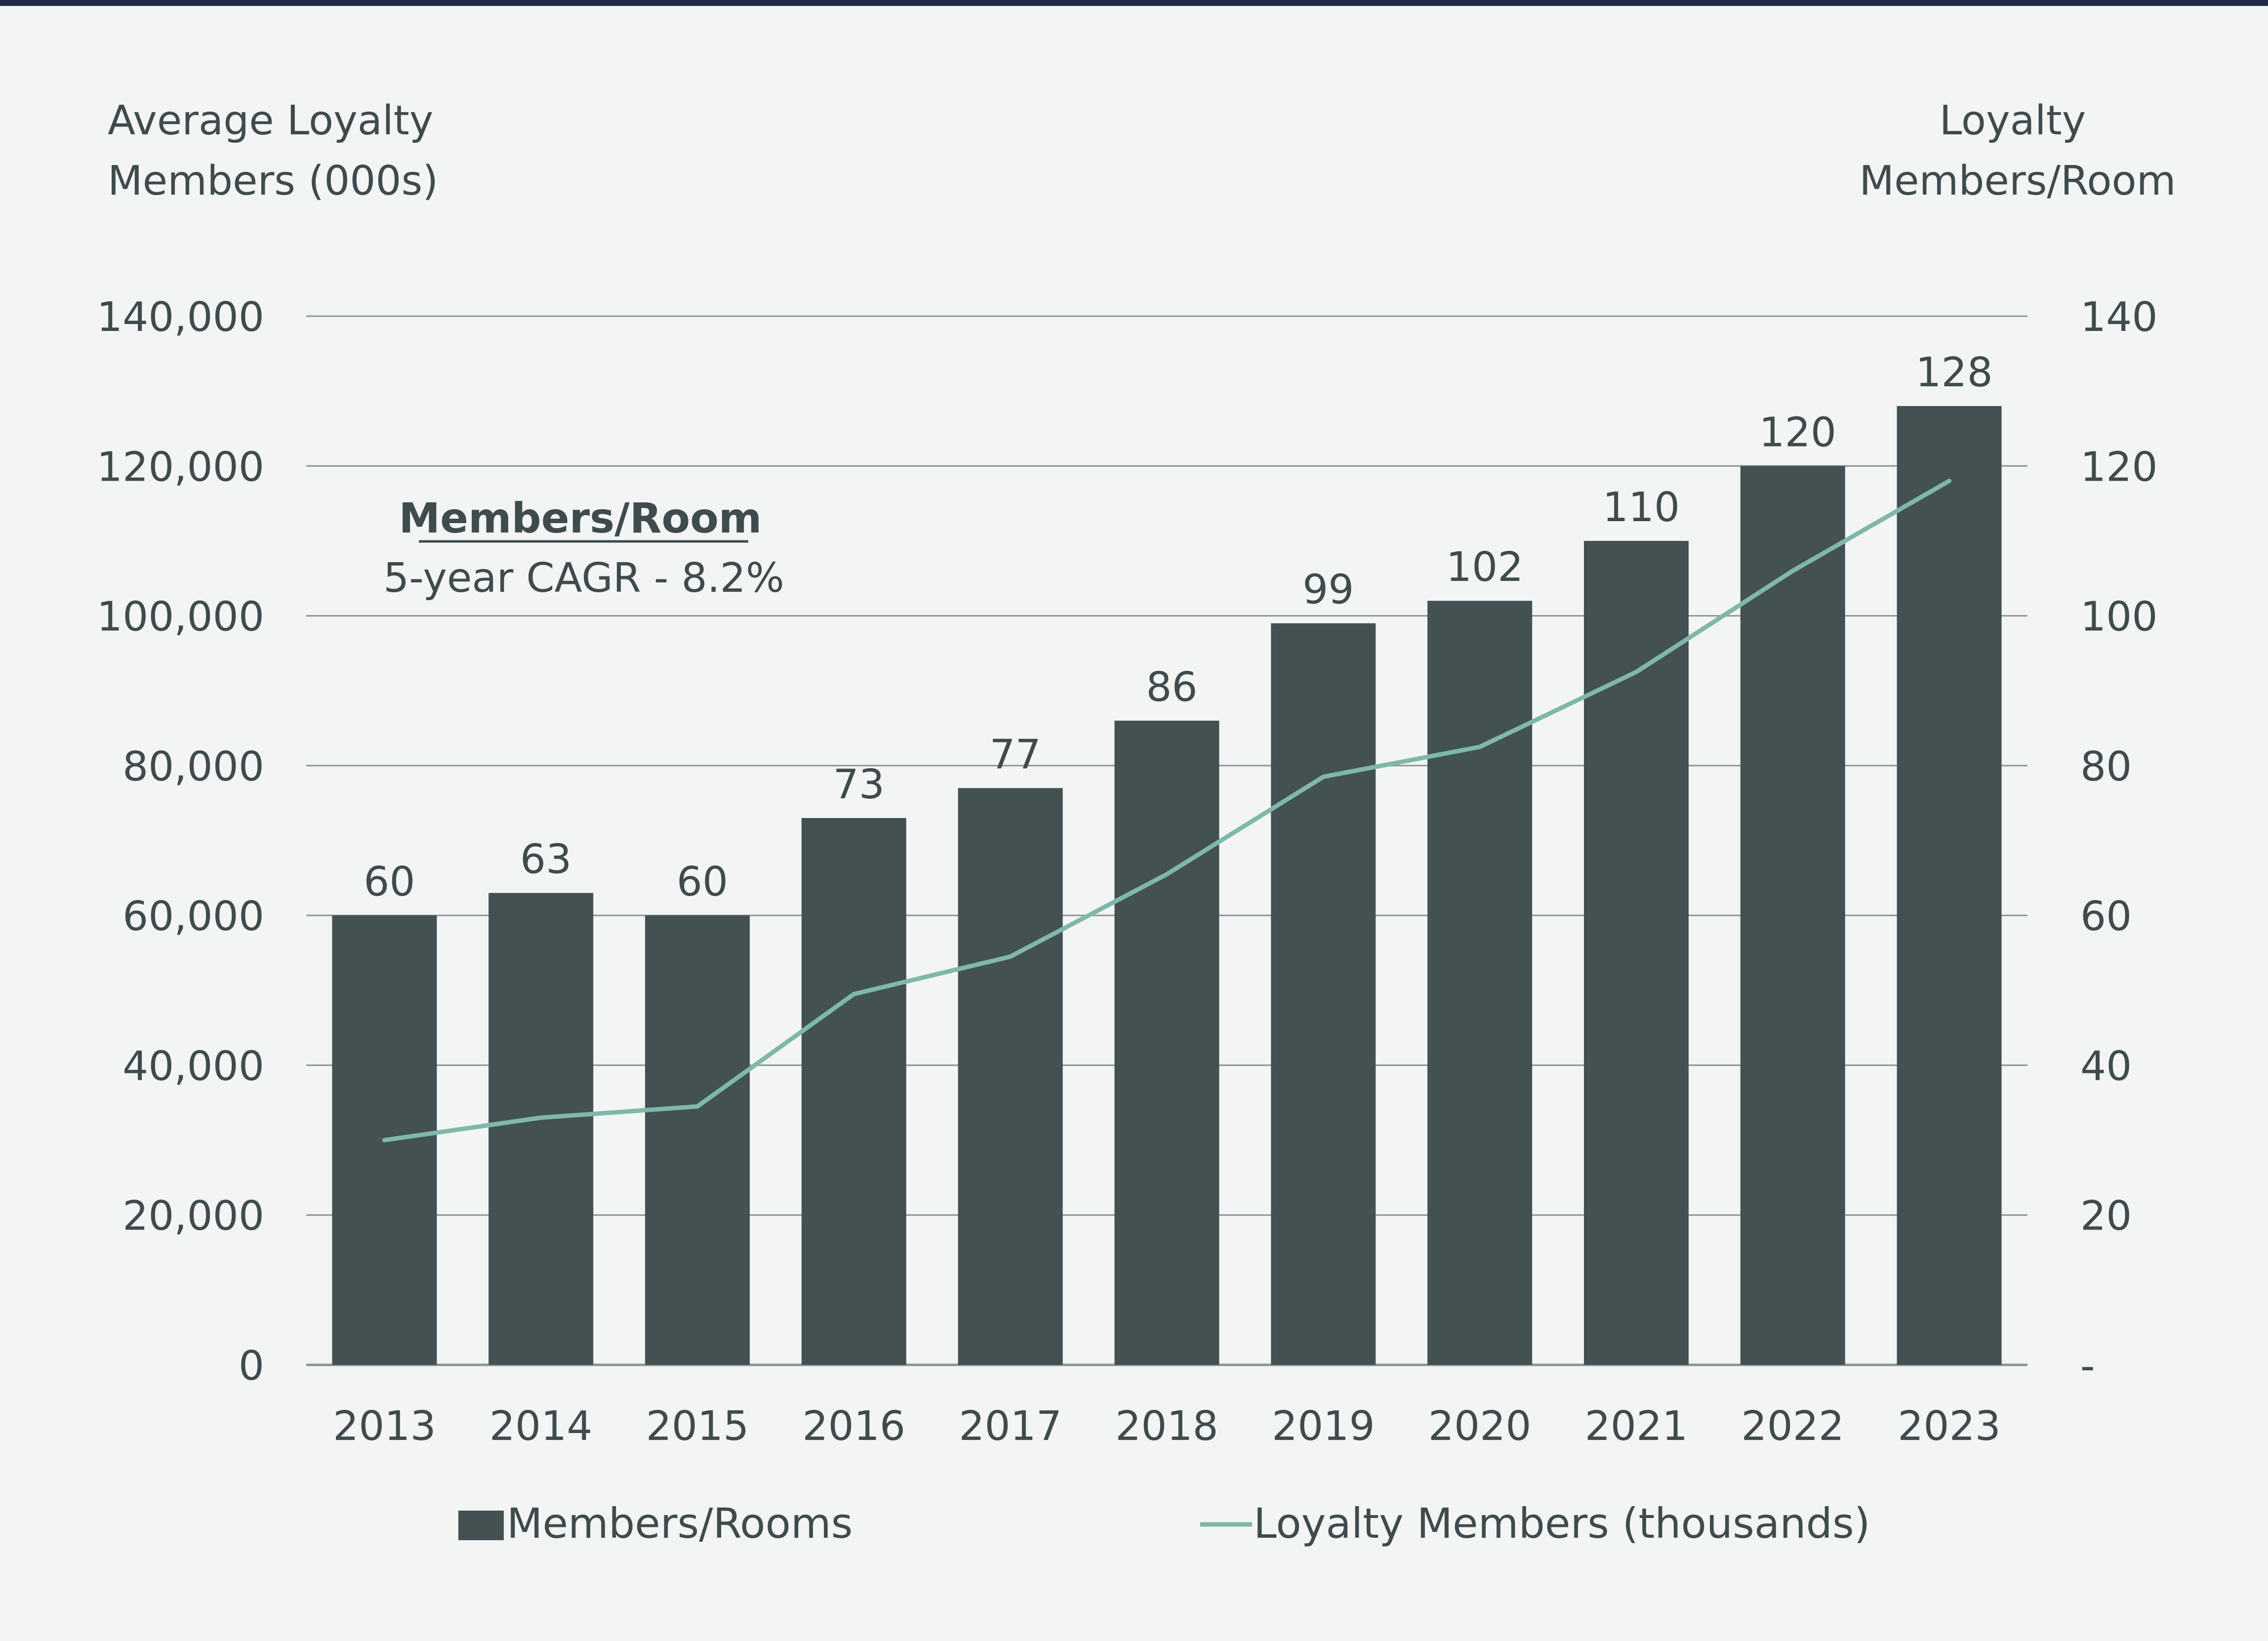  What do you see at coordinates (2106, 1066) in the screenshot?
I see `right-axis-tick-label: 40` at bounding box center [2106, 1066].